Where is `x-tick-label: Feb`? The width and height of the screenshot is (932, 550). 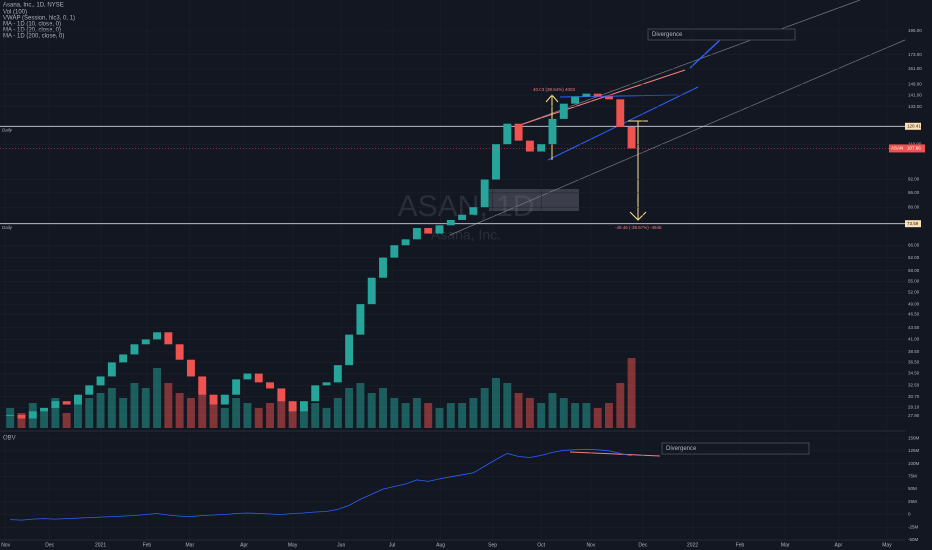 x-tick-label: Feb is located at coordinates (147, 545).